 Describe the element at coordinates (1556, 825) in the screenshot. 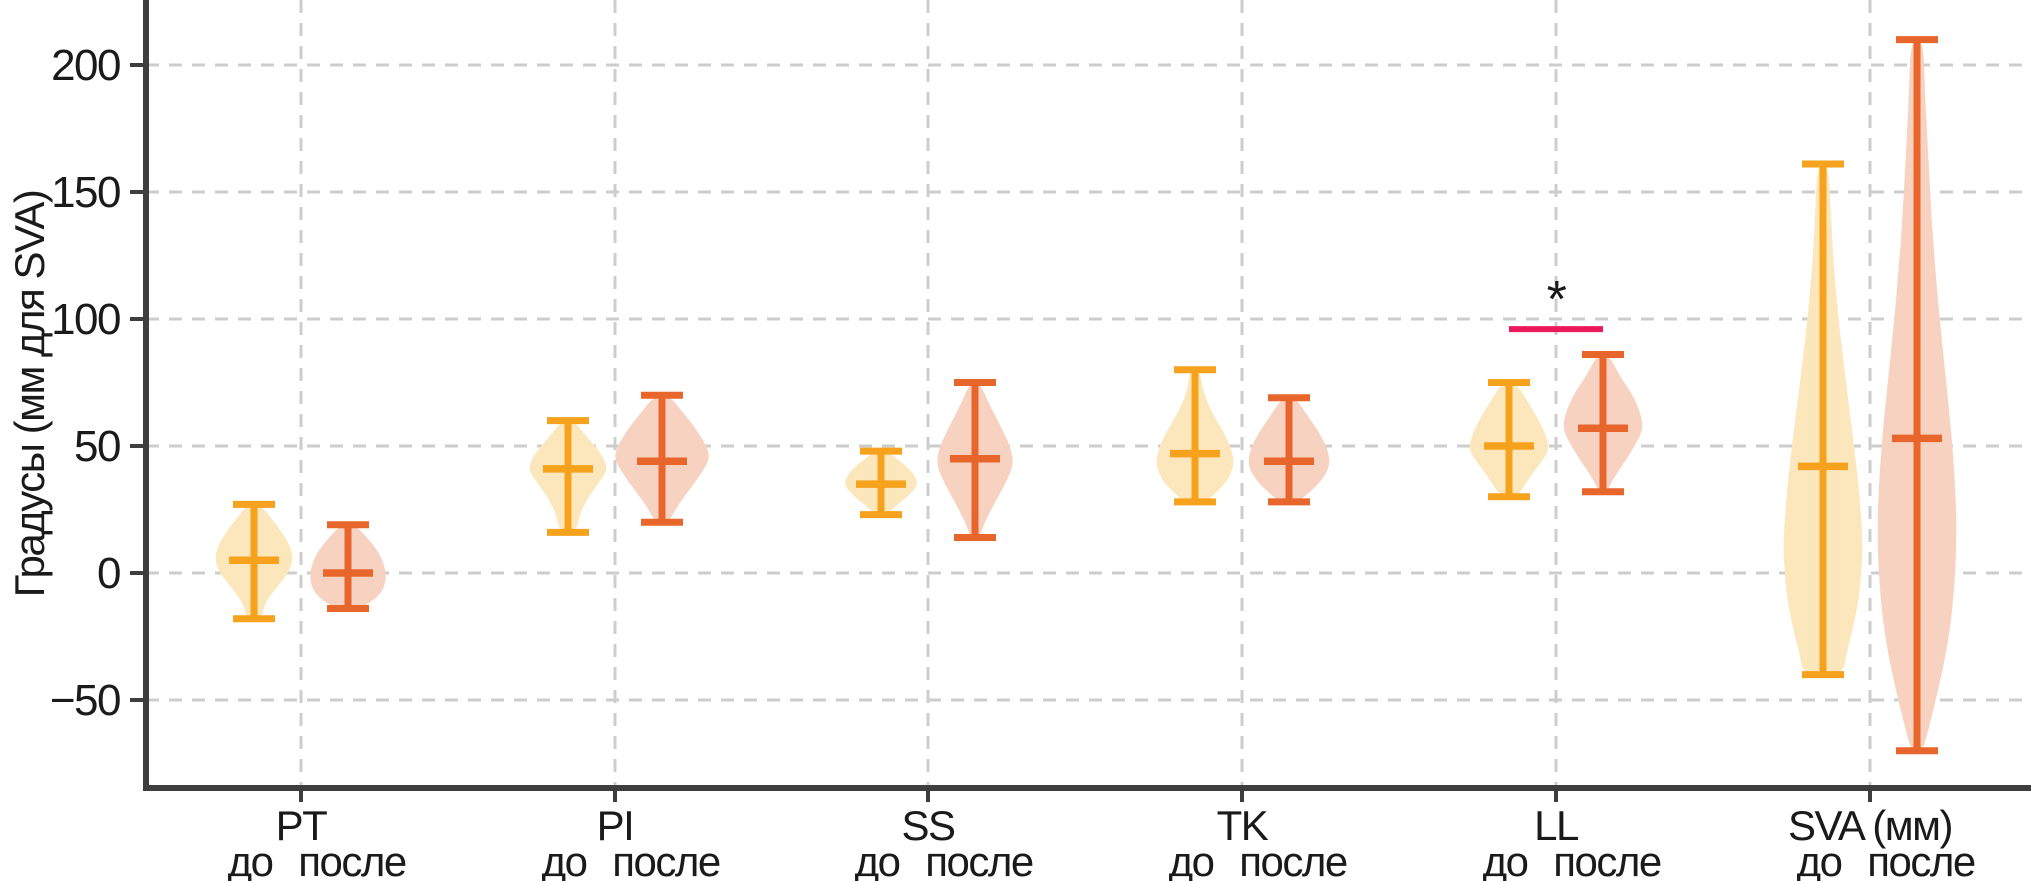

I see `x-group-label-ll: LL` at that location.